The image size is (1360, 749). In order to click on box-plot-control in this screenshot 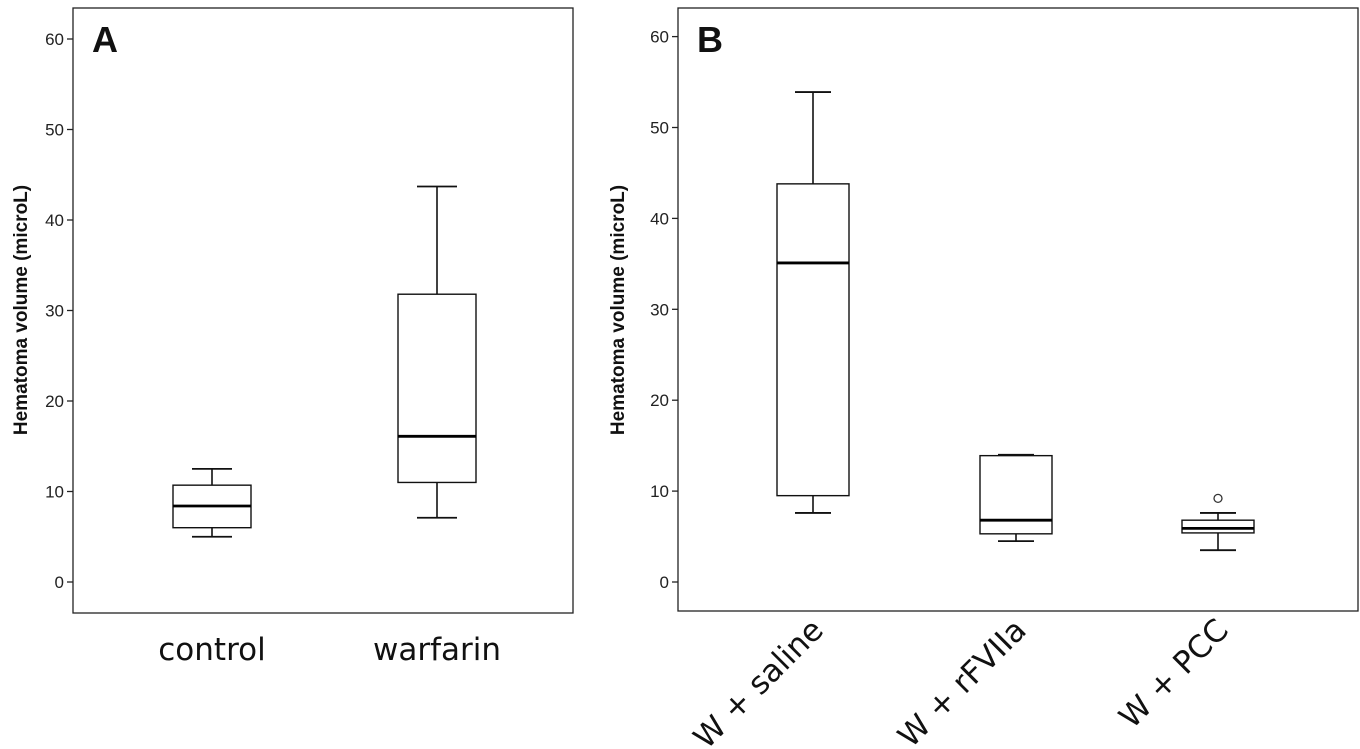, I will do `click(212, 502)`.